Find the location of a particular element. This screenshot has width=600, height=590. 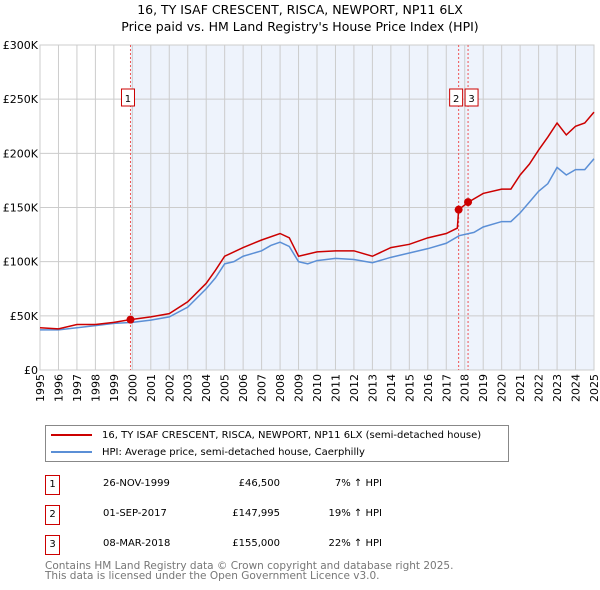

x-tick-label: 2019 is located at coordinates (483, 388).